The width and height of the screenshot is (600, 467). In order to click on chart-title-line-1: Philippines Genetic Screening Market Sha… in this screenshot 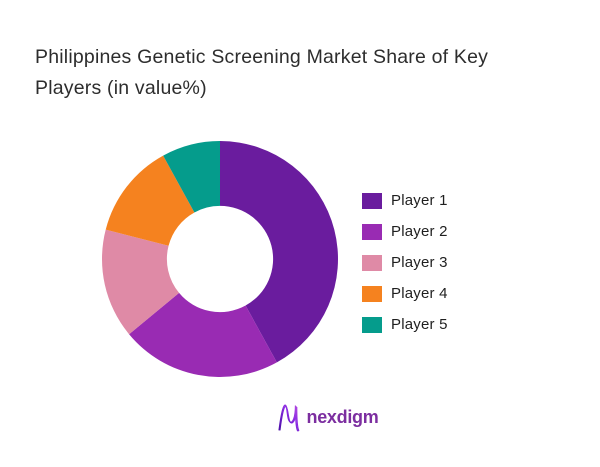, I will do `click(262, 57)`.